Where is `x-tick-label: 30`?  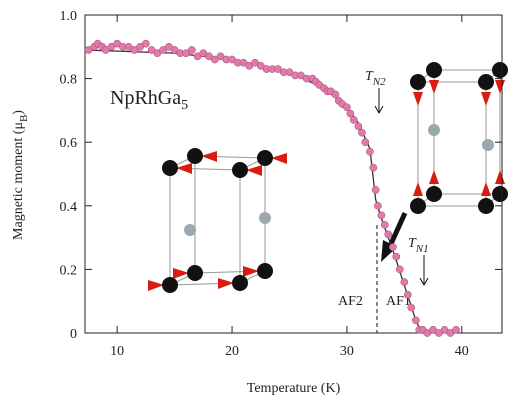
x-tick-label: 30 is located at coordinates (347, 351).